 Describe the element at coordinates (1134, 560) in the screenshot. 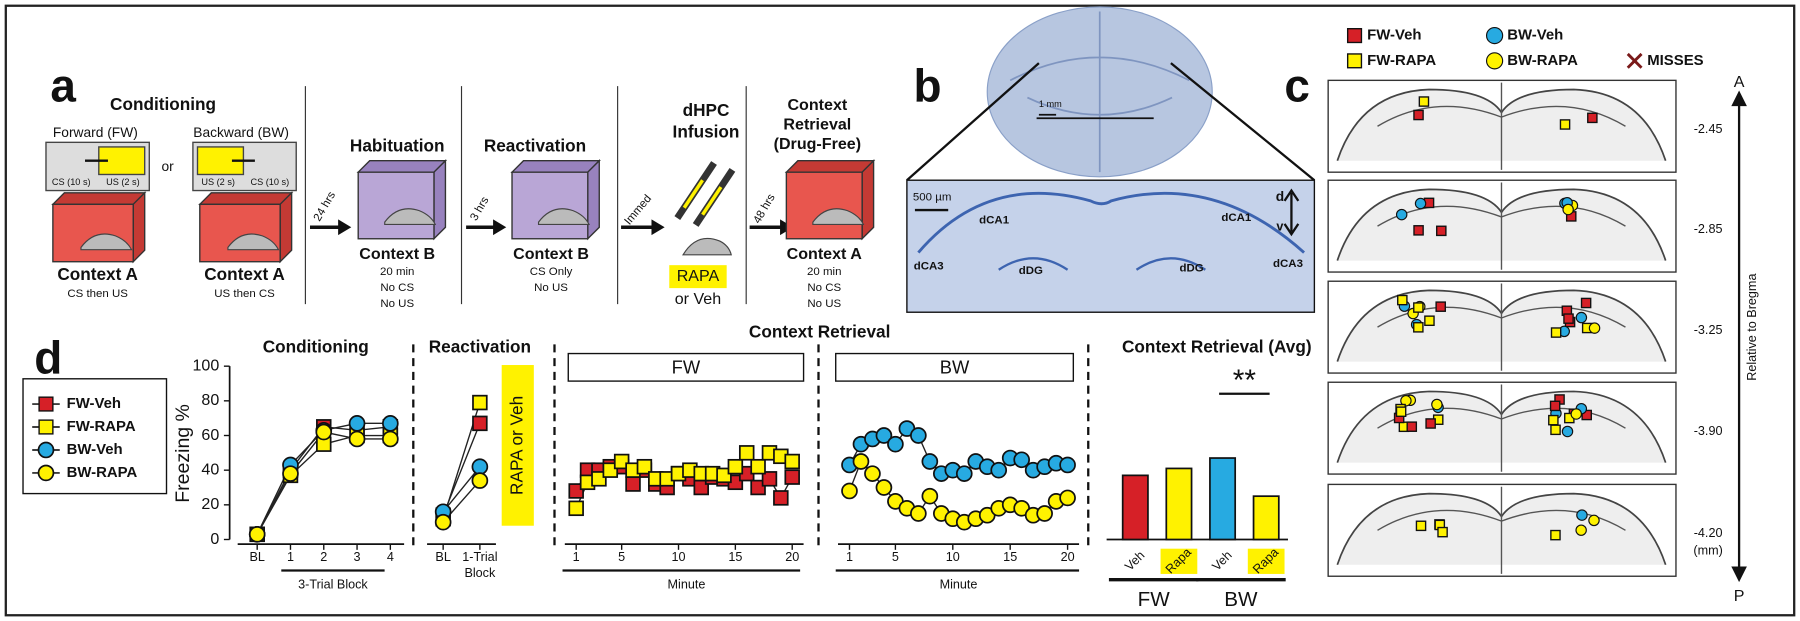

I see `x-tick-label: Veh` at that location.